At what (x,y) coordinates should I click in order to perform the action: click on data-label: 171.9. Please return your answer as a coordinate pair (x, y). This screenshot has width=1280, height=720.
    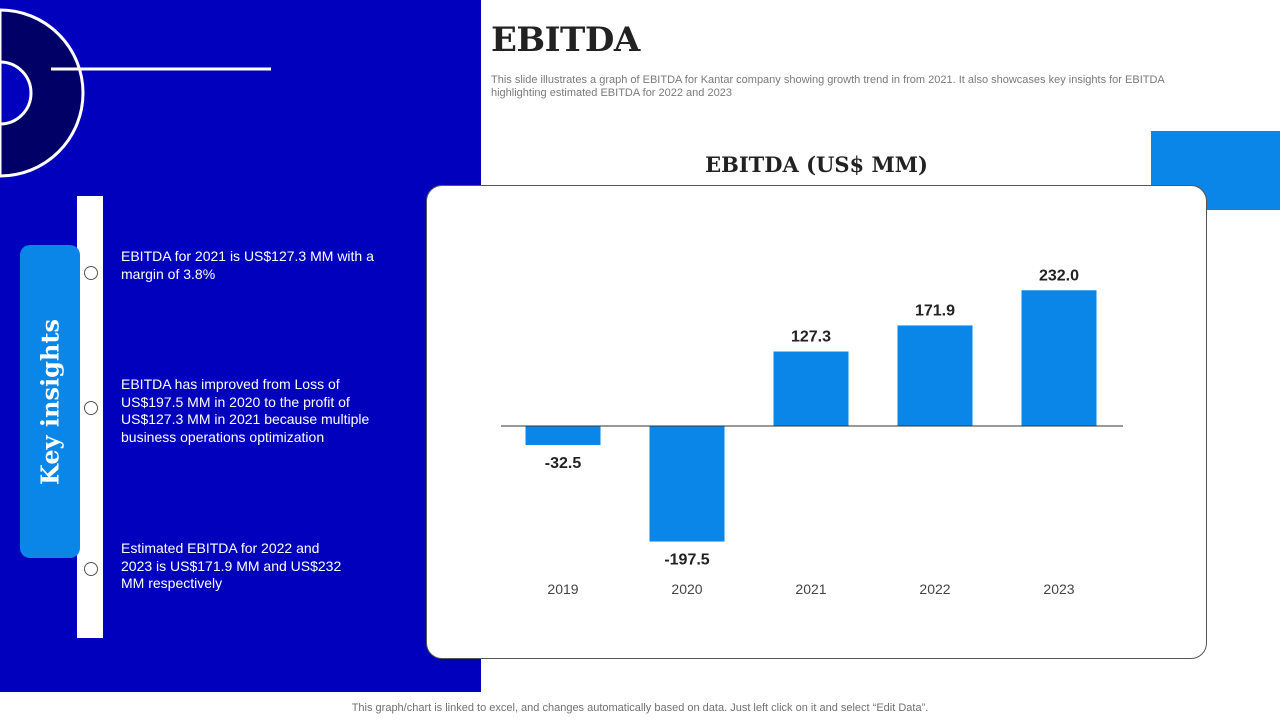
    Looking at the image, I should click on (935, 310).